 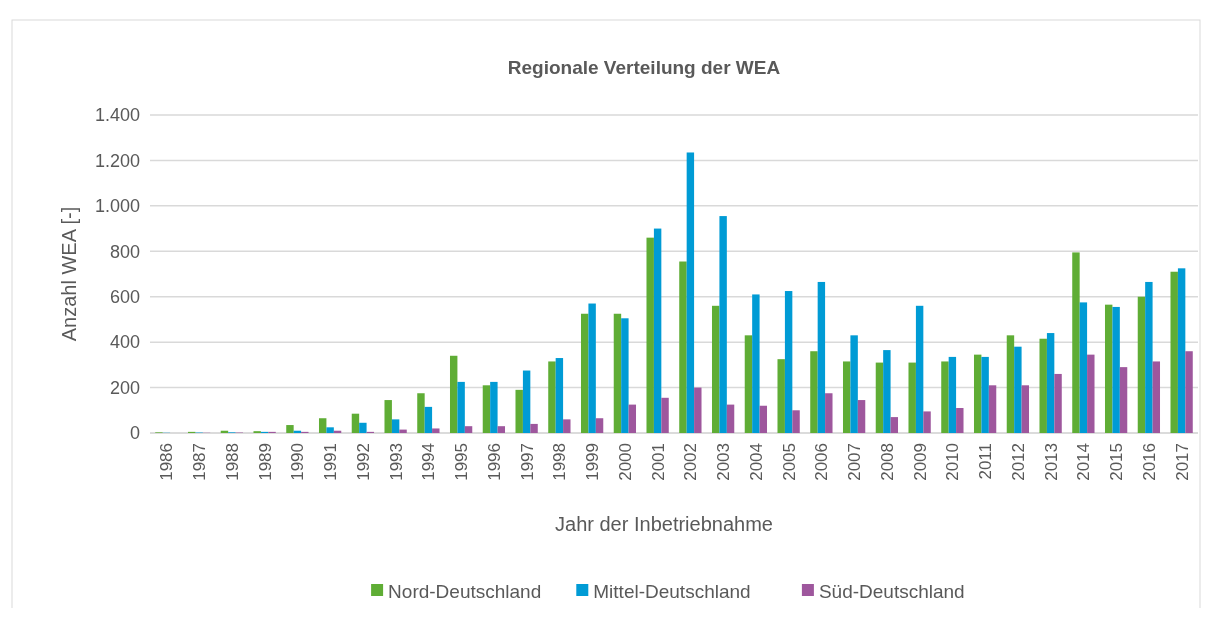 What do you see at coordinates (298, 462) in the screenshot?
I see `x-tick-label: 1990` at bounding box center [298, 462].